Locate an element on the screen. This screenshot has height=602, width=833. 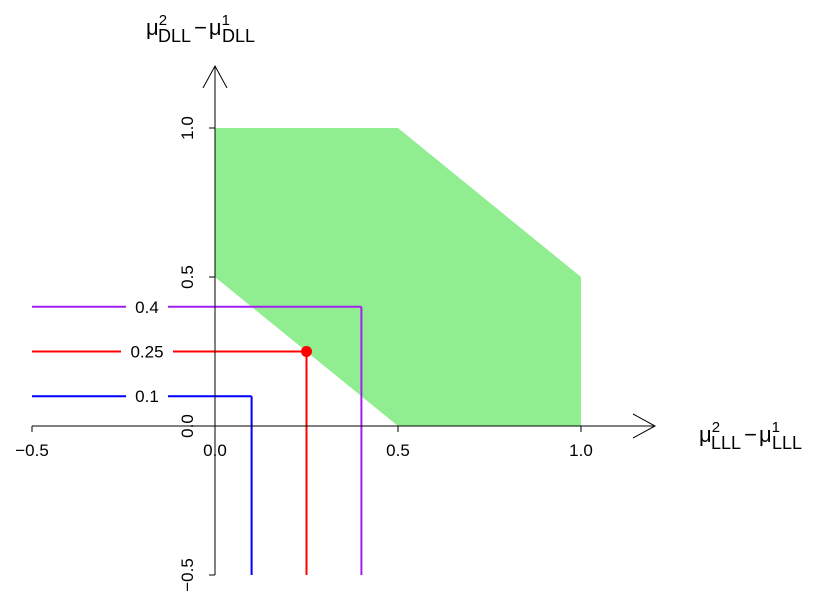
y-axis-arrowhead is located at coordinates (215, 76).